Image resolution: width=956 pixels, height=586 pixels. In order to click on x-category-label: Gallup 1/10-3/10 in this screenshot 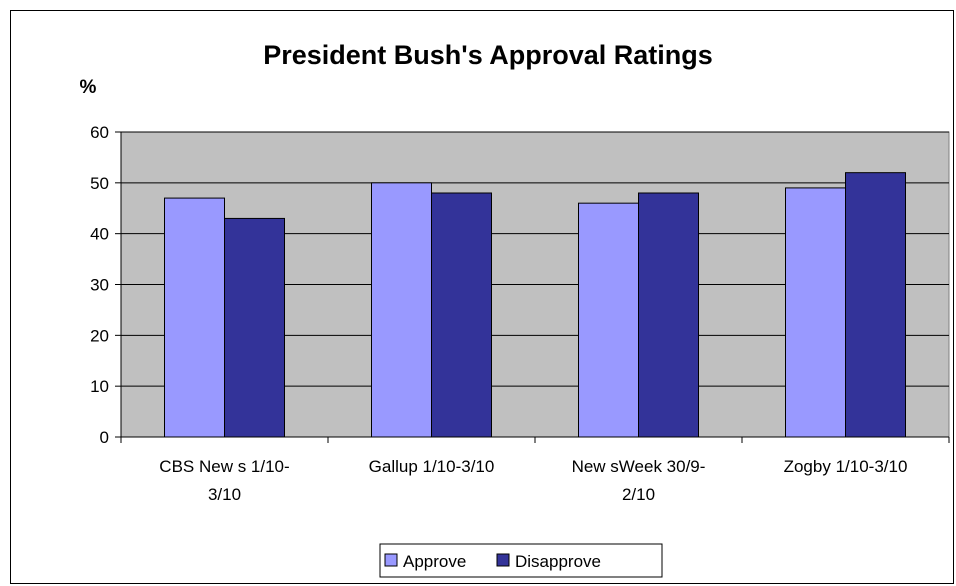, I will do `click(432, 466)`.